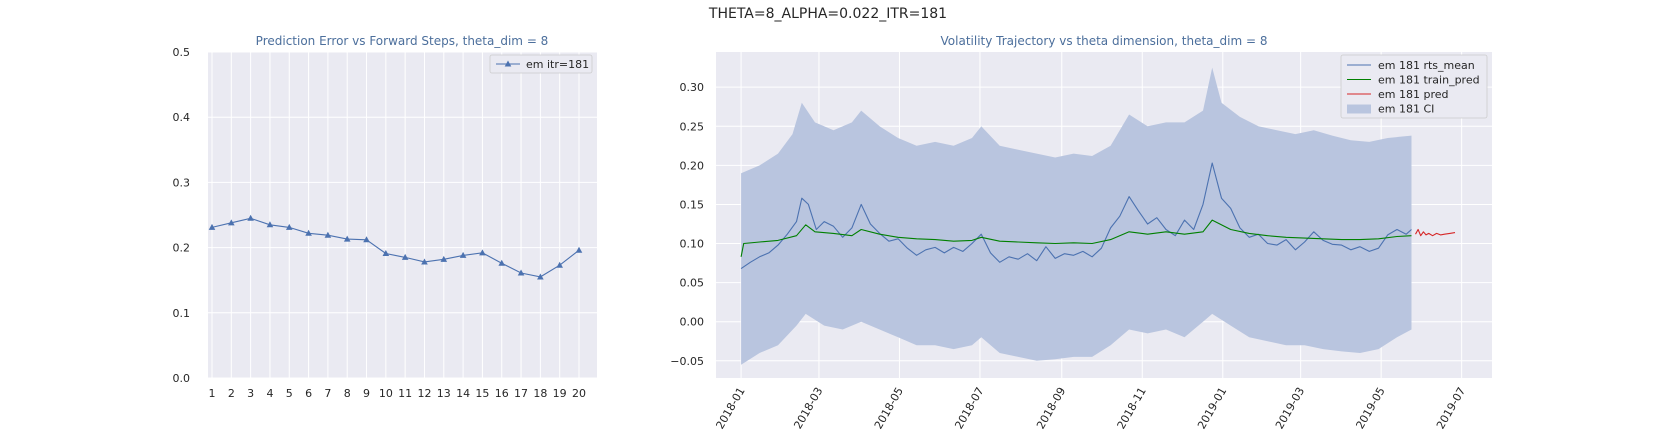  What do you see at coordinates (269, 393) in the screenshot?
I see `x-tick-label: 4` at bounding box center [269, 393].